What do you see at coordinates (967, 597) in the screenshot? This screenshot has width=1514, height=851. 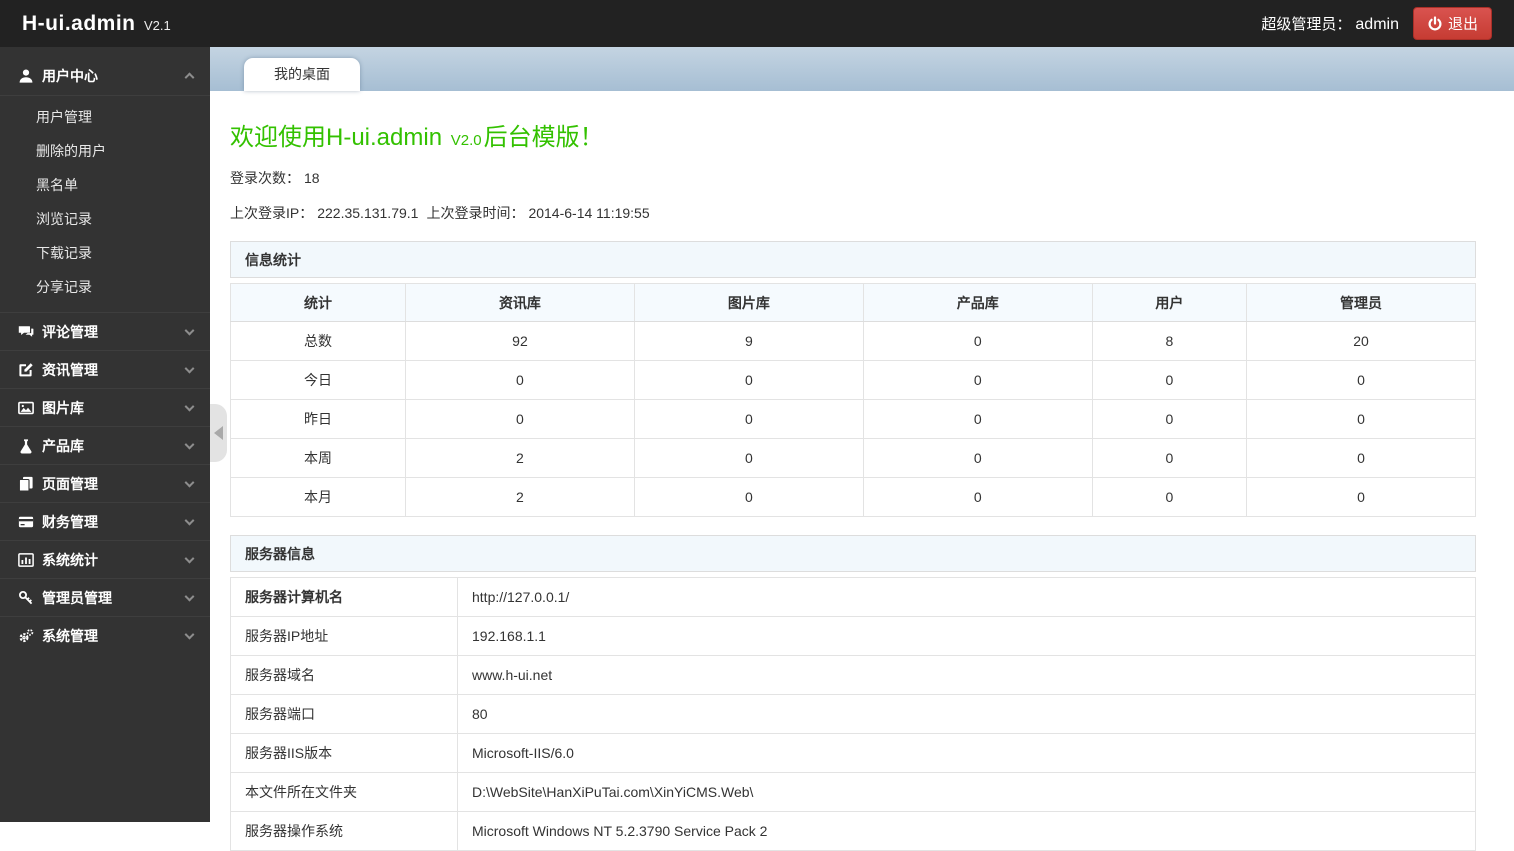 I see `server-row-value: http://127.0.0.1/` at bounding box center [967, 597].